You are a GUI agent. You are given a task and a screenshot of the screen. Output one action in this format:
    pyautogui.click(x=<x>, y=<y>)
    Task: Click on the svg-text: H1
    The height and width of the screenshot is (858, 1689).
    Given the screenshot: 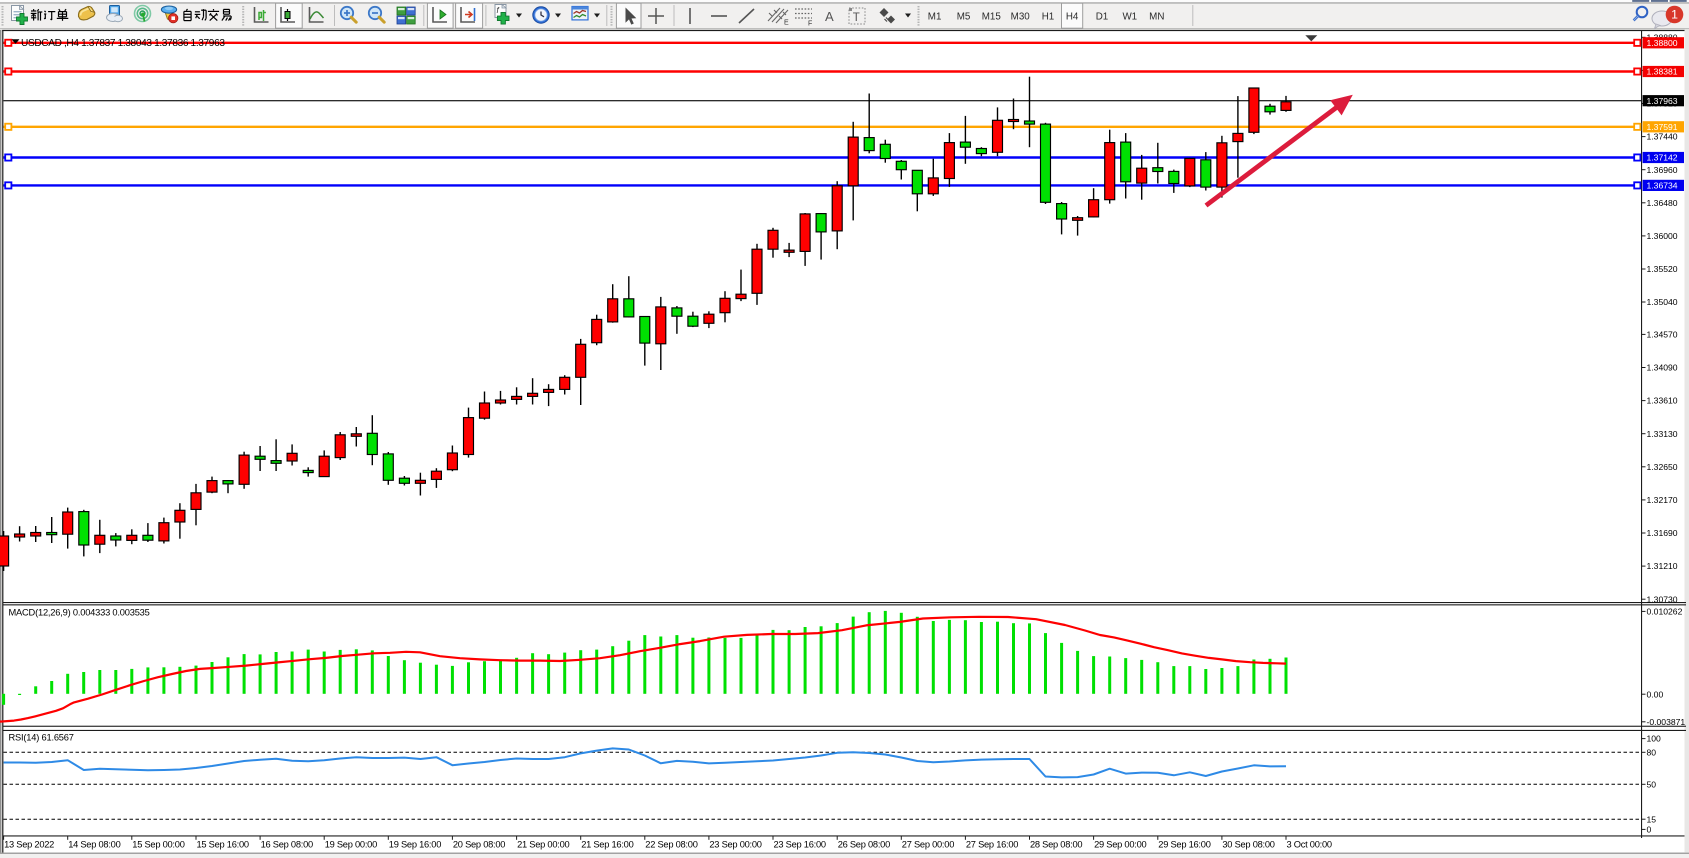 What is the action you would take?
    pyautogui.click(x=1048, y=16)
    